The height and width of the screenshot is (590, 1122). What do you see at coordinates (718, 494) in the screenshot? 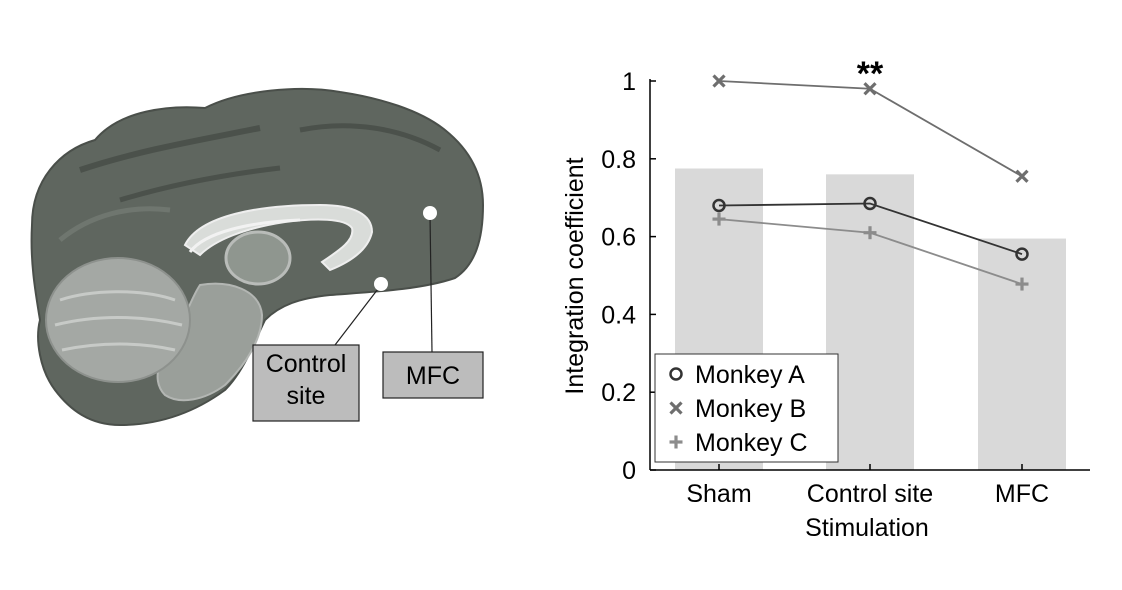
I see `x-tick-label: Sham` at bounding box center [718, 494].